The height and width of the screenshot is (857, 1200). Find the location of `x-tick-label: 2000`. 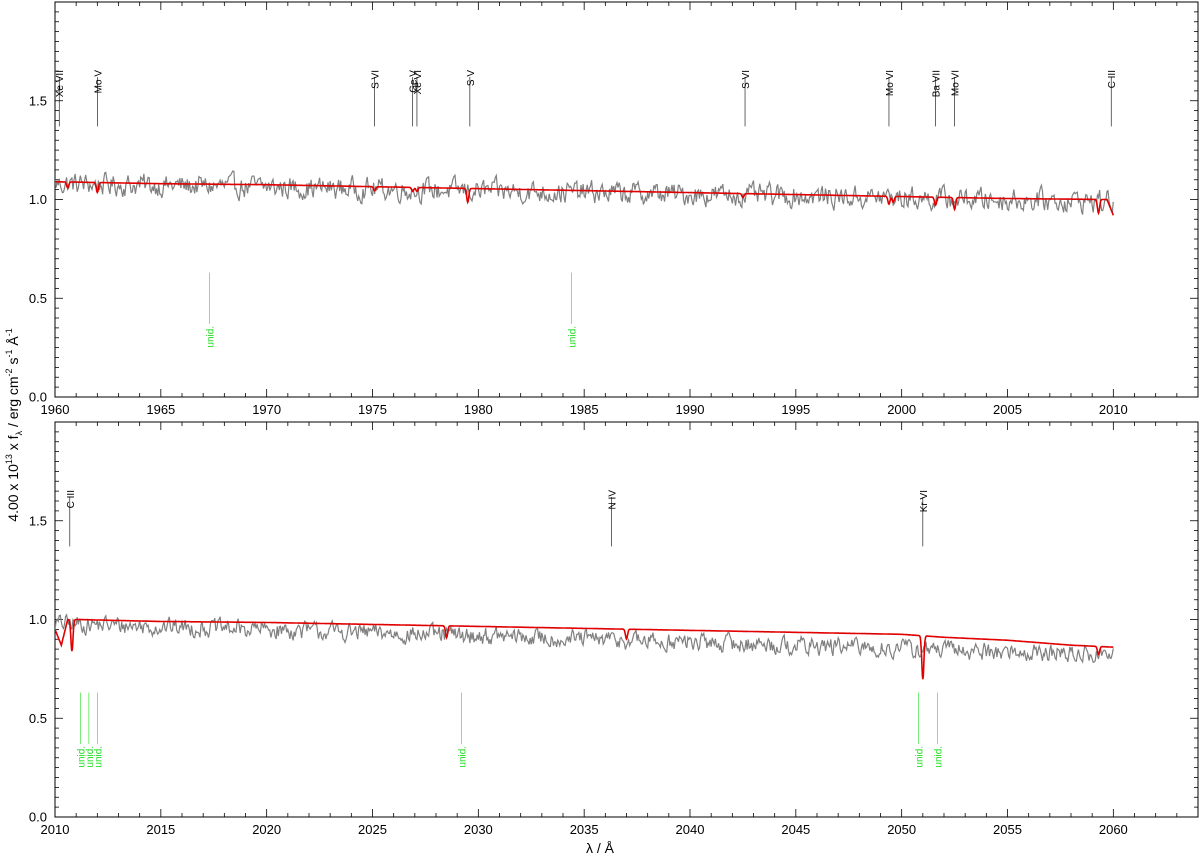

x-tick-label: 2000 is located at coordinates (901, 409).